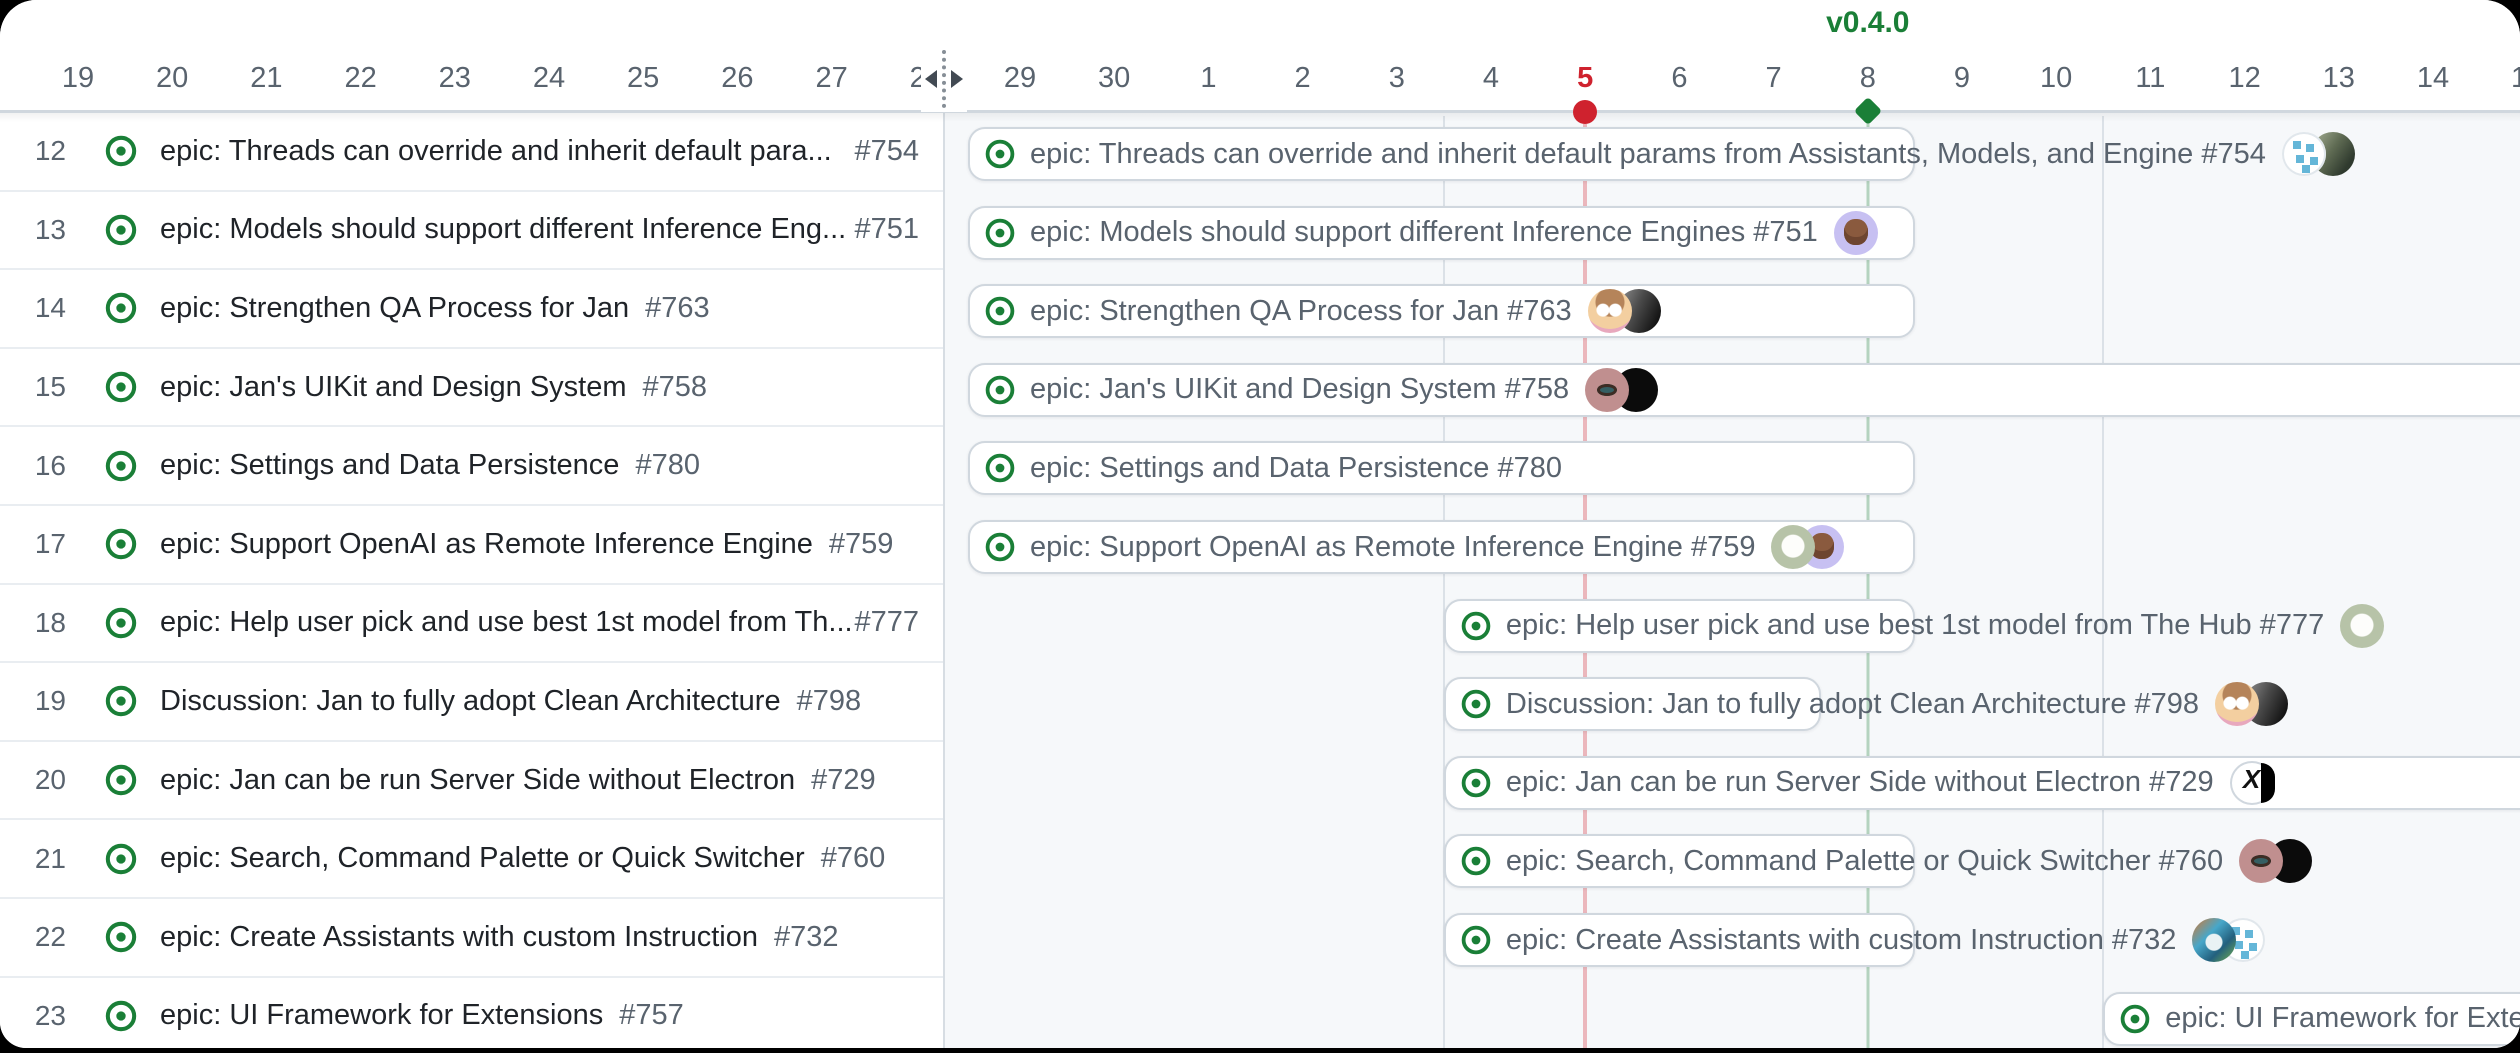  Describe the element at coordinates (2103, 582) in the screenshot. I see `week-gridline` at that location.